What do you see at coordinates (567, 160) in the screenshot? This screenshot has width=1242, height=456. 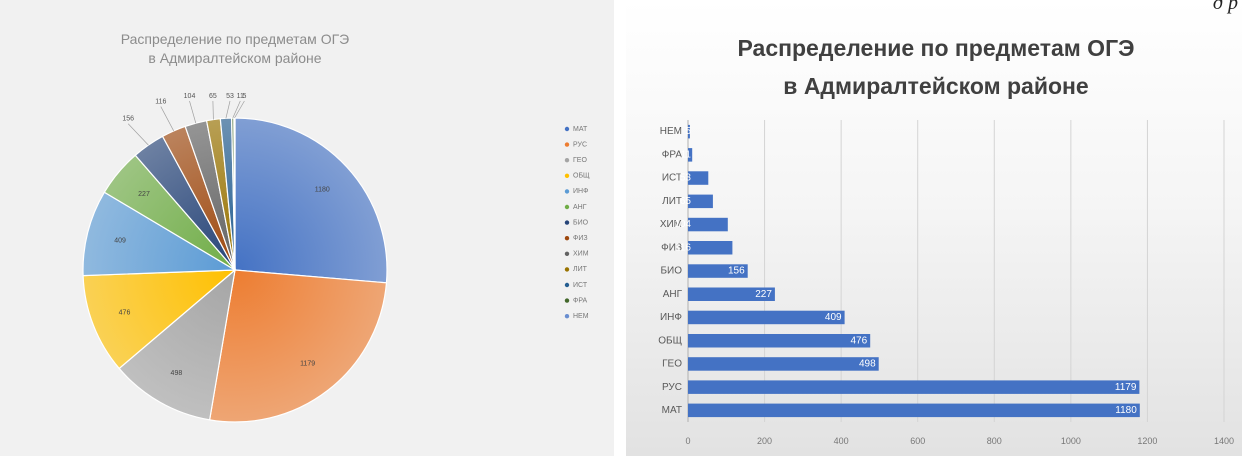 I see `legend-marker-гео` at bounding box center [567, 160].